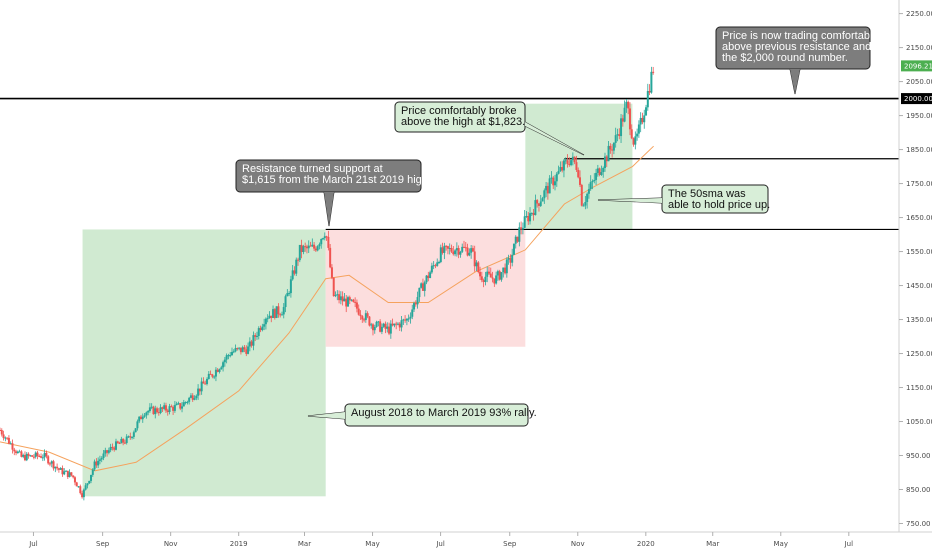 The image size is (932, 550). What do you see at coordinates (239, 544) in the screenshot?
I see `x-tick-label: 2019` at bounding box center [239, 544].